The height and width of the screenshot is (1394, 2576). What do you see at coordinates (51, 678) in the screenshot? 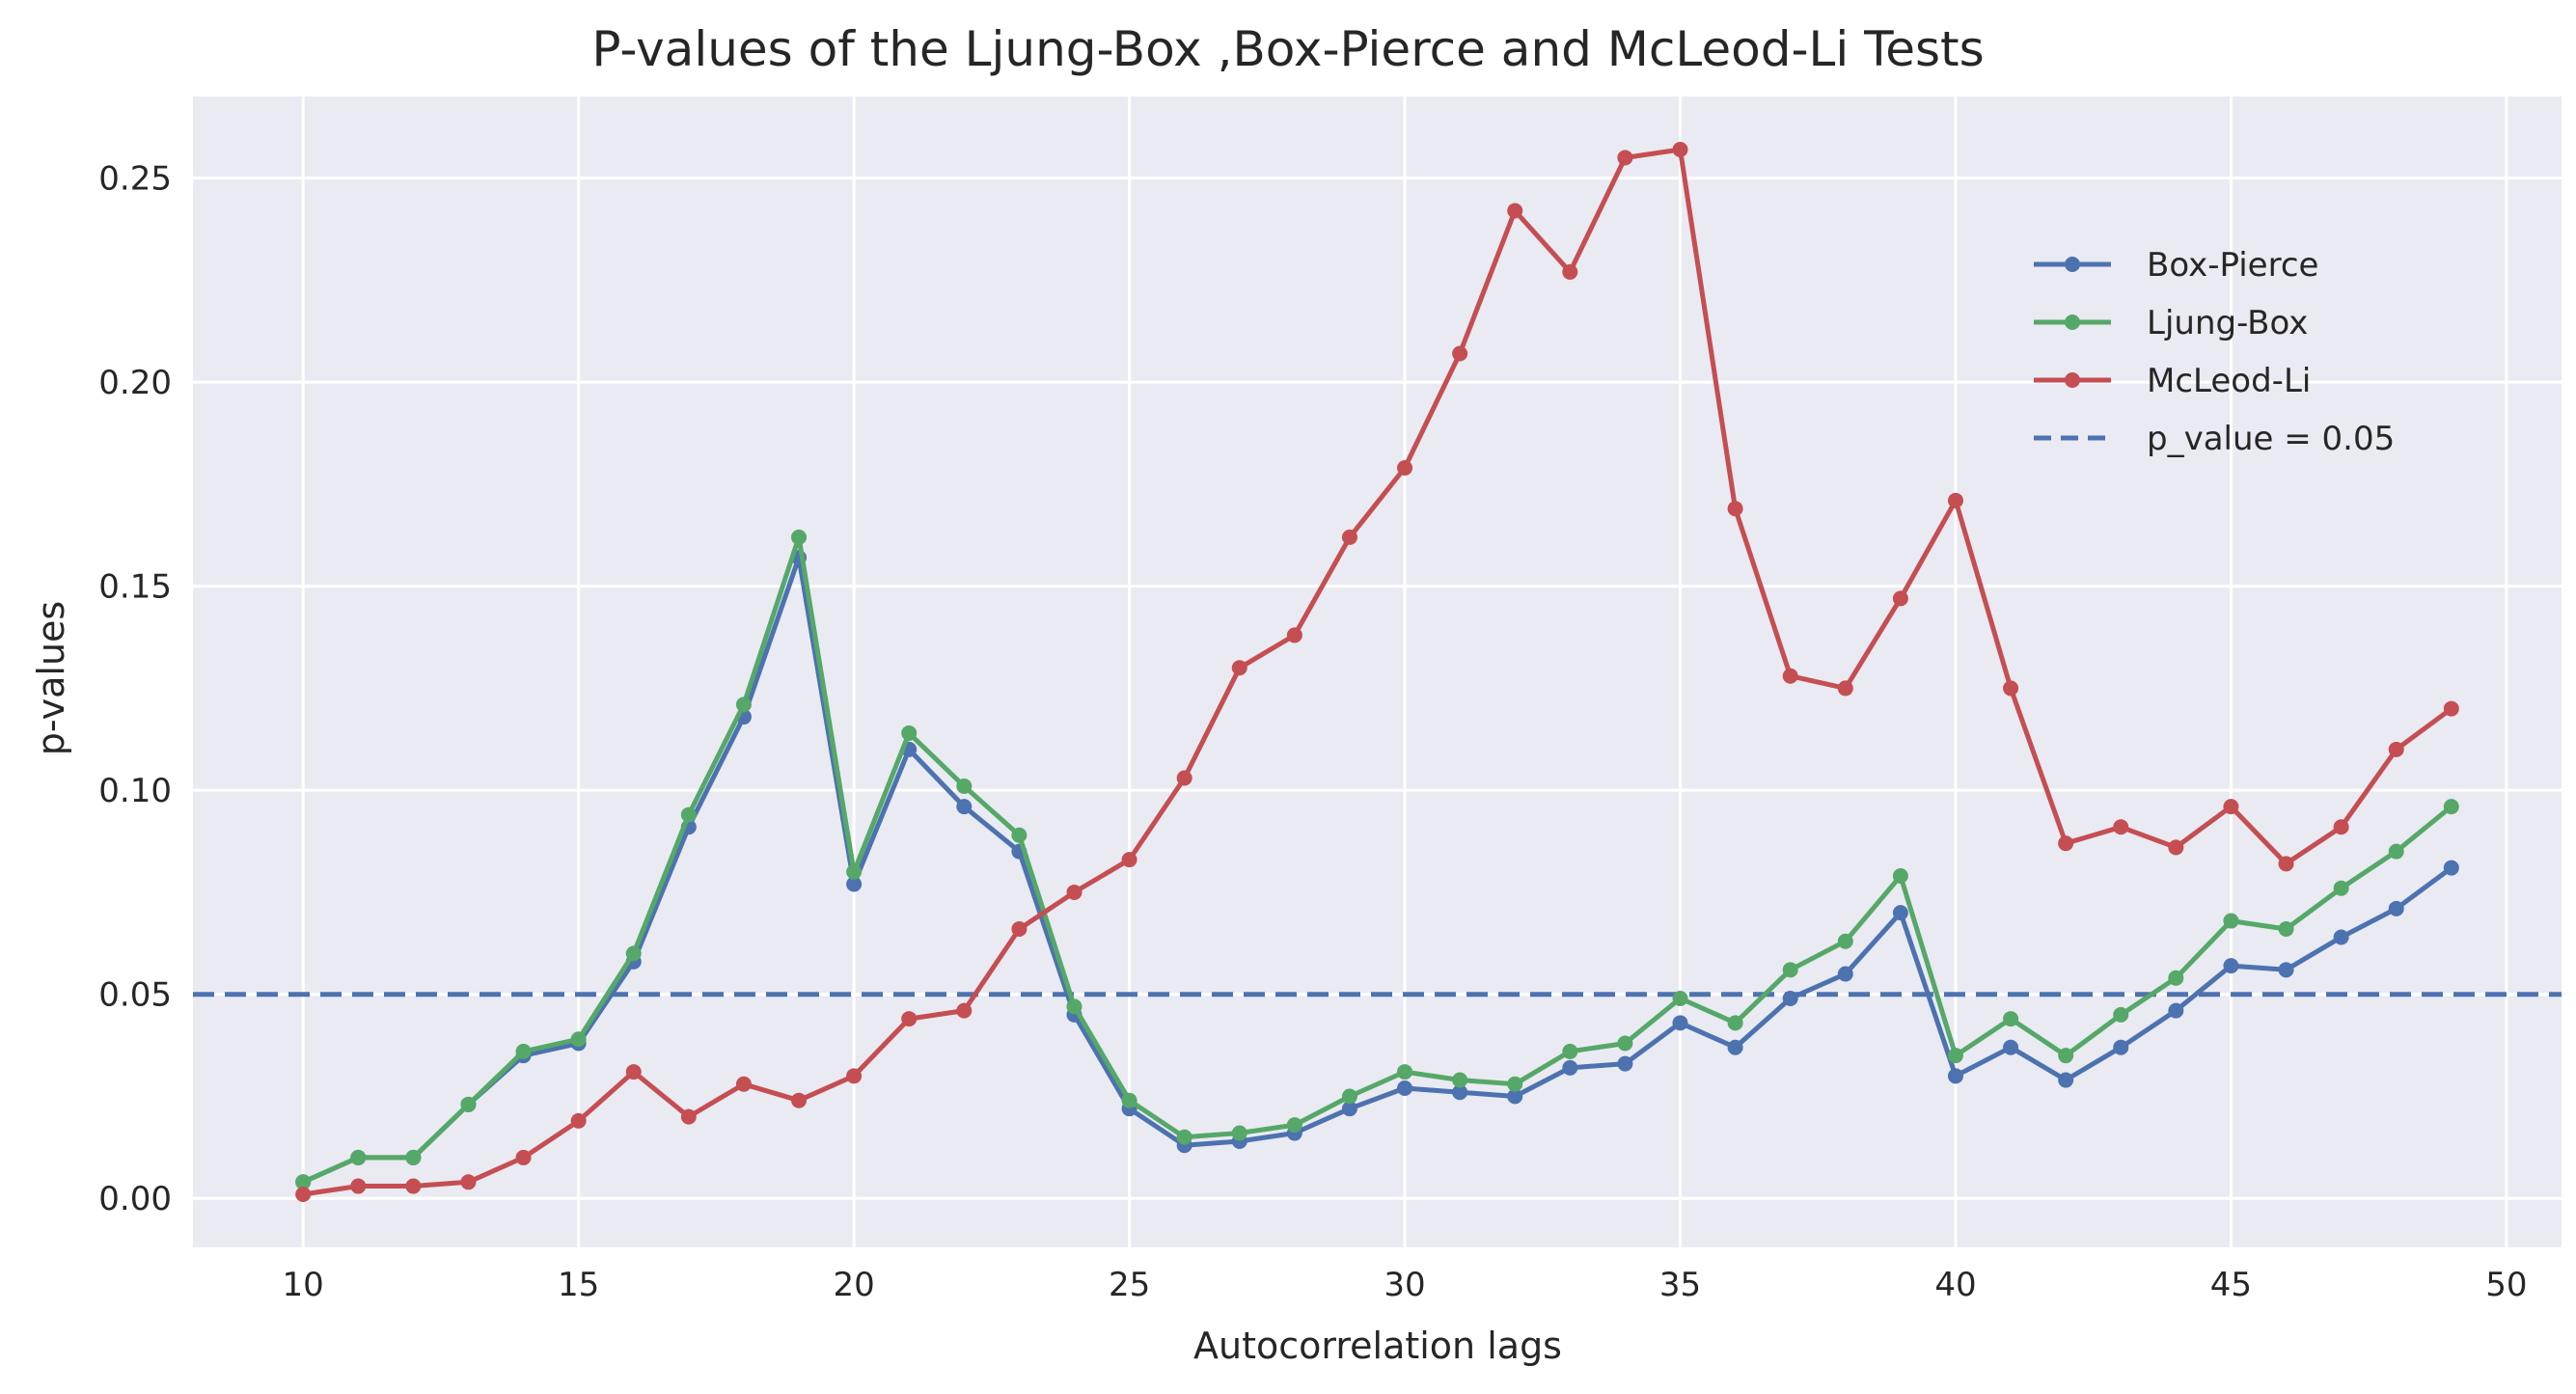
I see `y-axis-label: p-values` at bounding box center [51, 678].